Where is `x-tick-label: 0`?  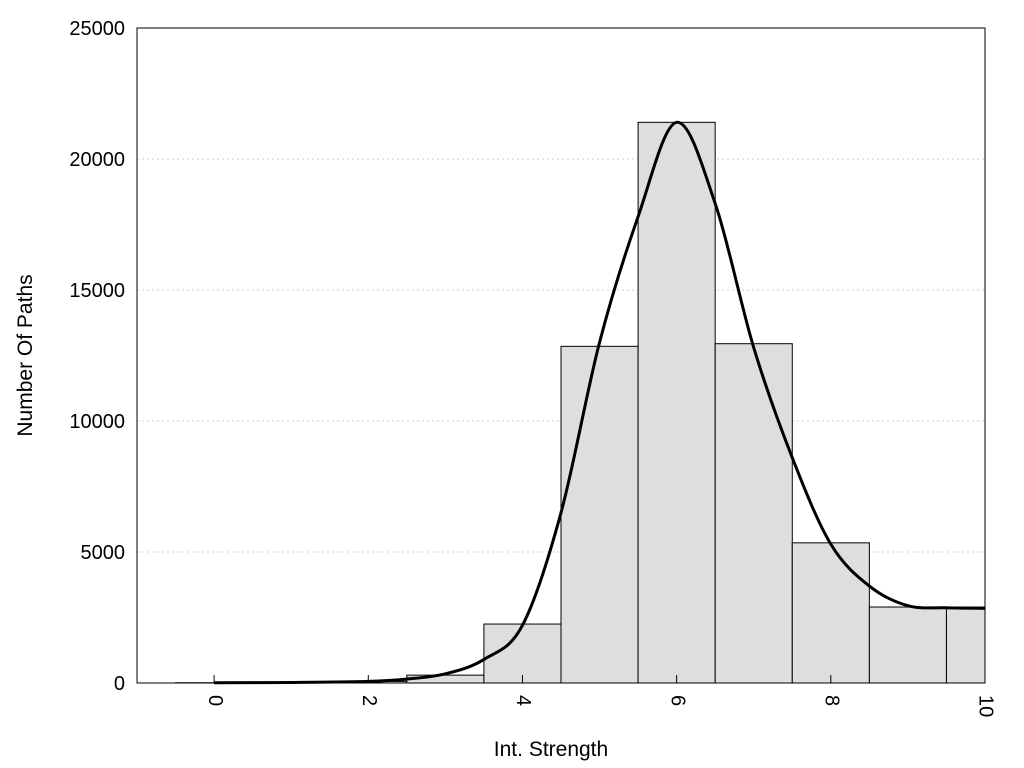
x-tick-label: 0 is located at coordinates (215, 700).